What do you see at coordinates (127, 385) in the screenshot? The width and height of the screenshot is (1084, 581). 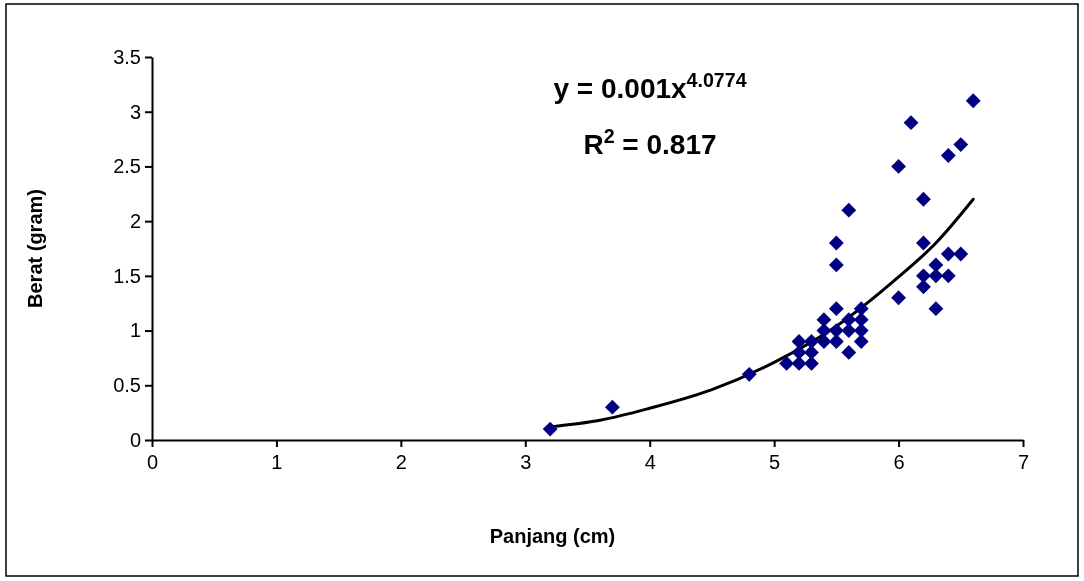 I see `y-tick-label: 0.5` at bounding box center [127, 385].